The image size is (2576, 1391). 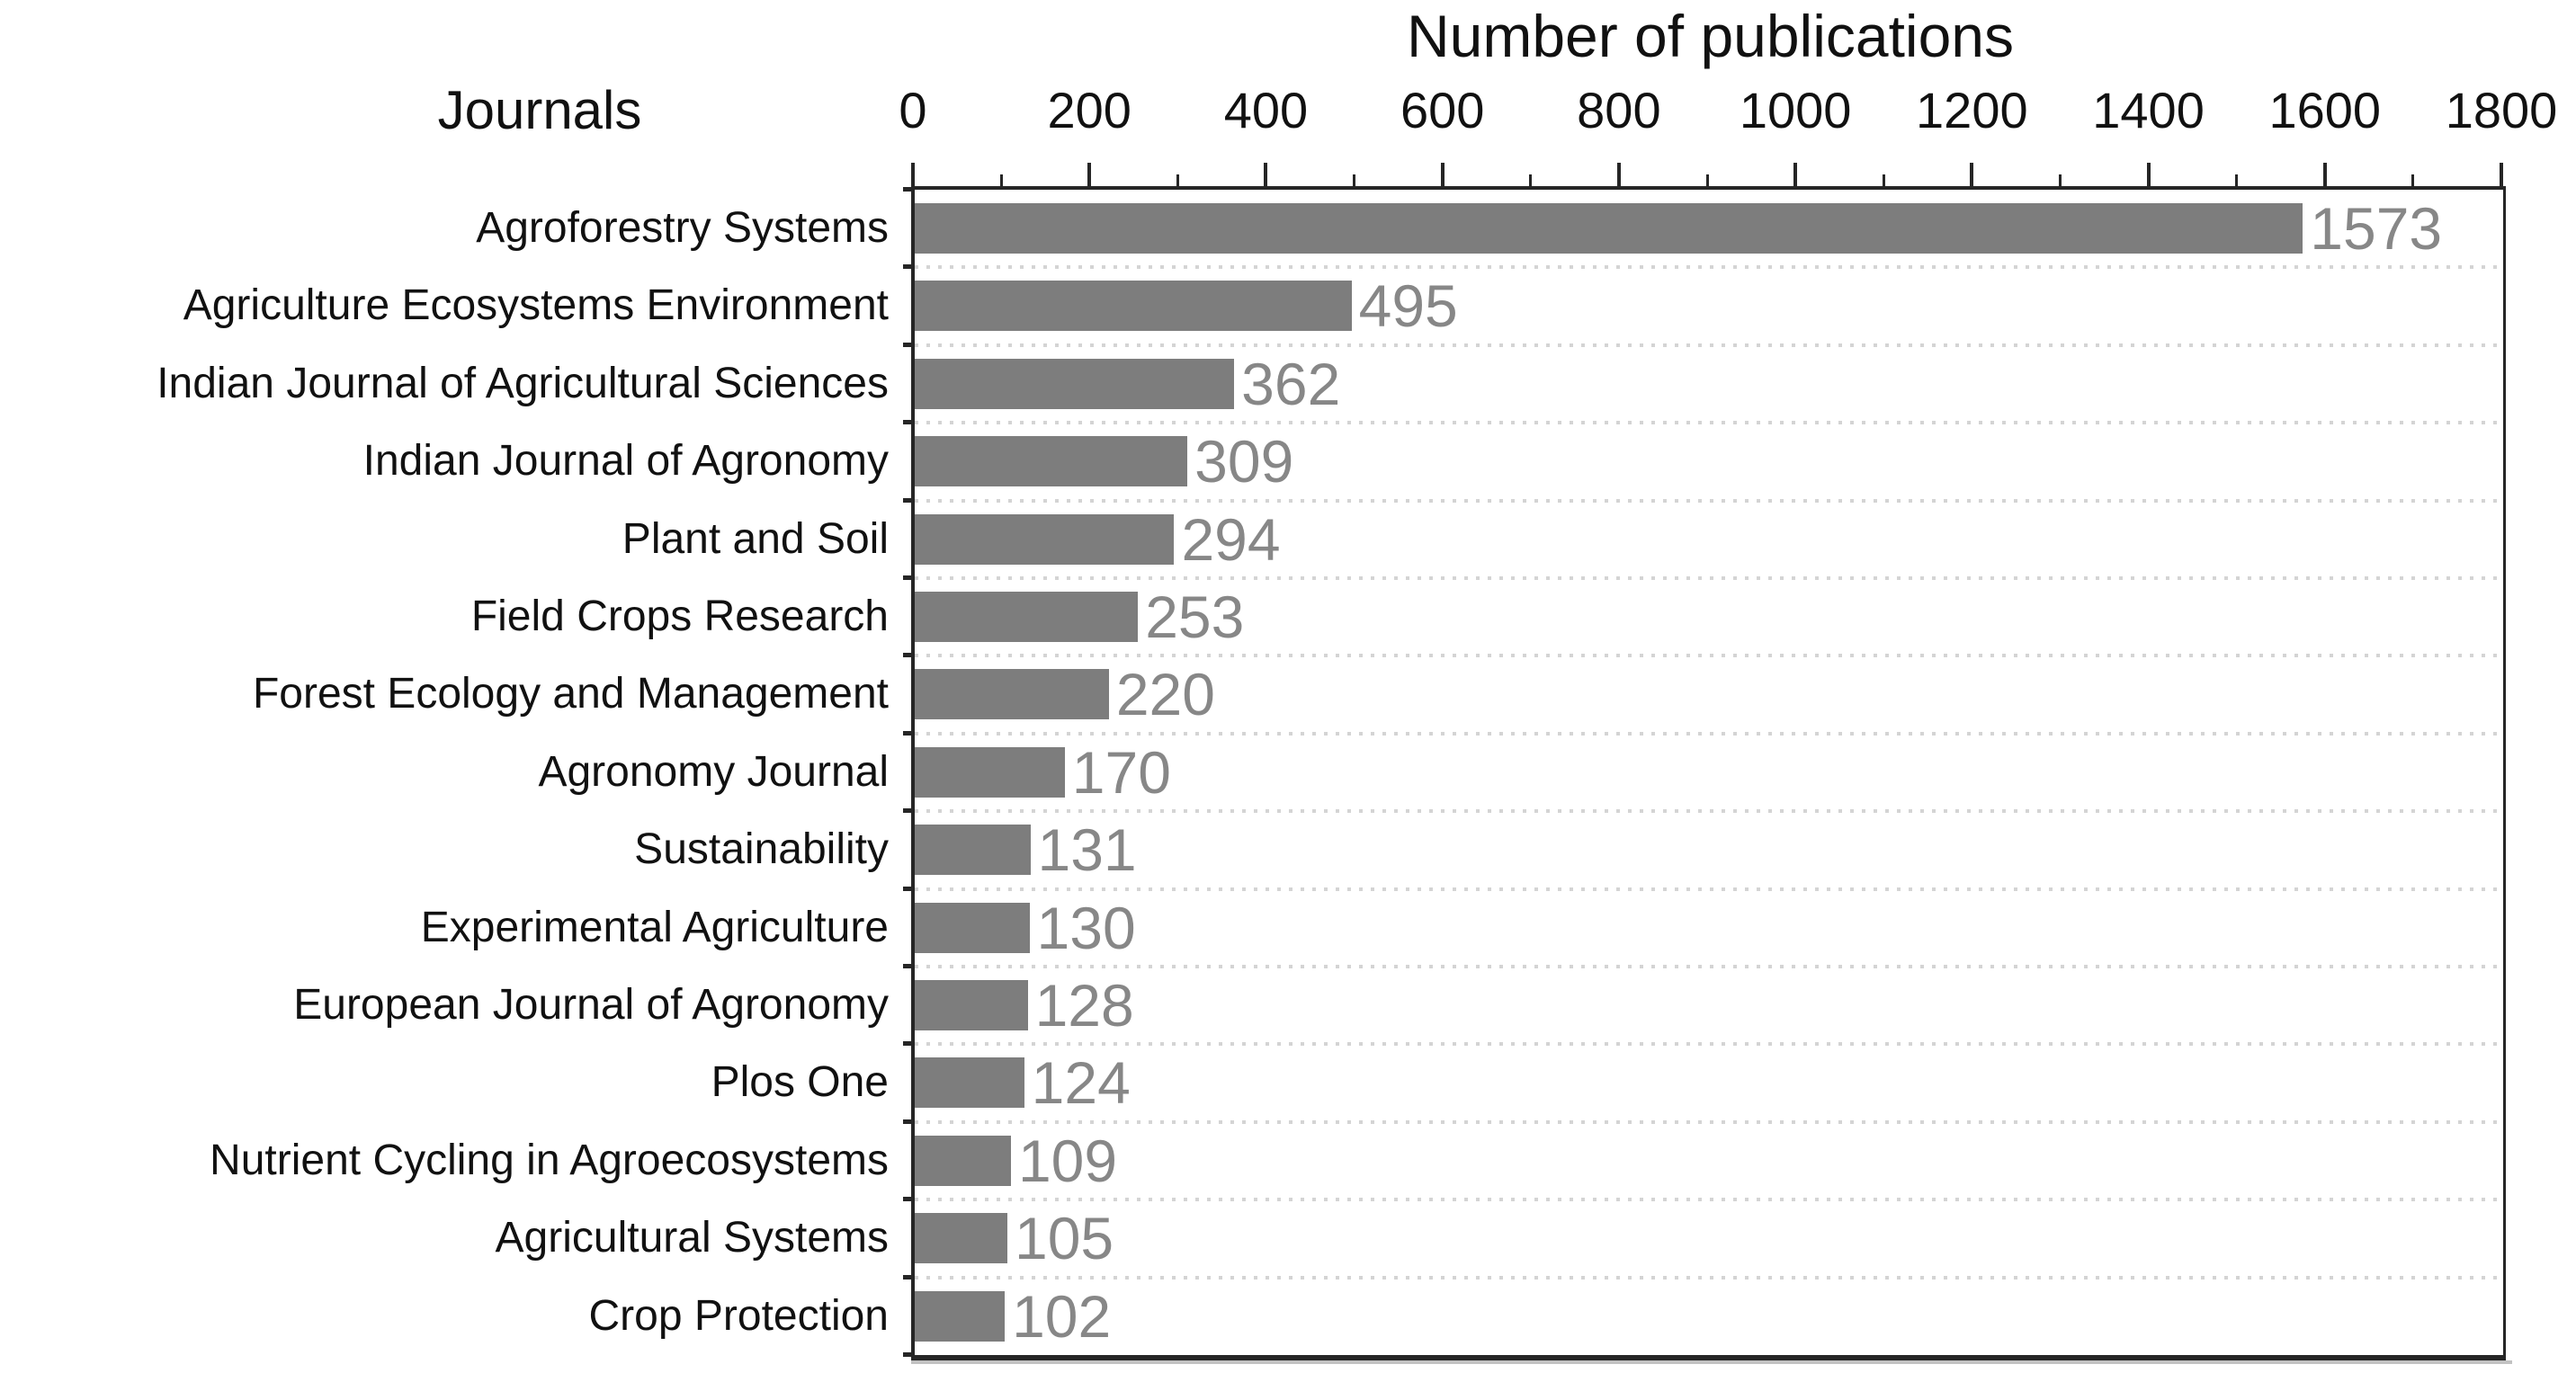 What do you see at coordinates (591, 1005) in the screenshot?
I see `category-label-european-journal-of-agronomy: European Journal of Agronomy` at bounding box center [591, 1005].